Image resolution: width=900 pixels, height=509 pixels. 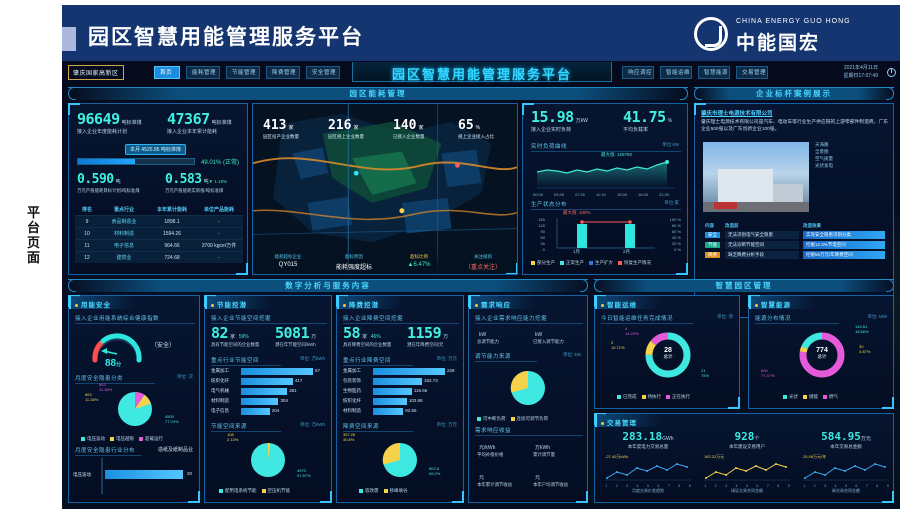 I want to click on prod-ytick: 60 %, so click(x=676, y=231).